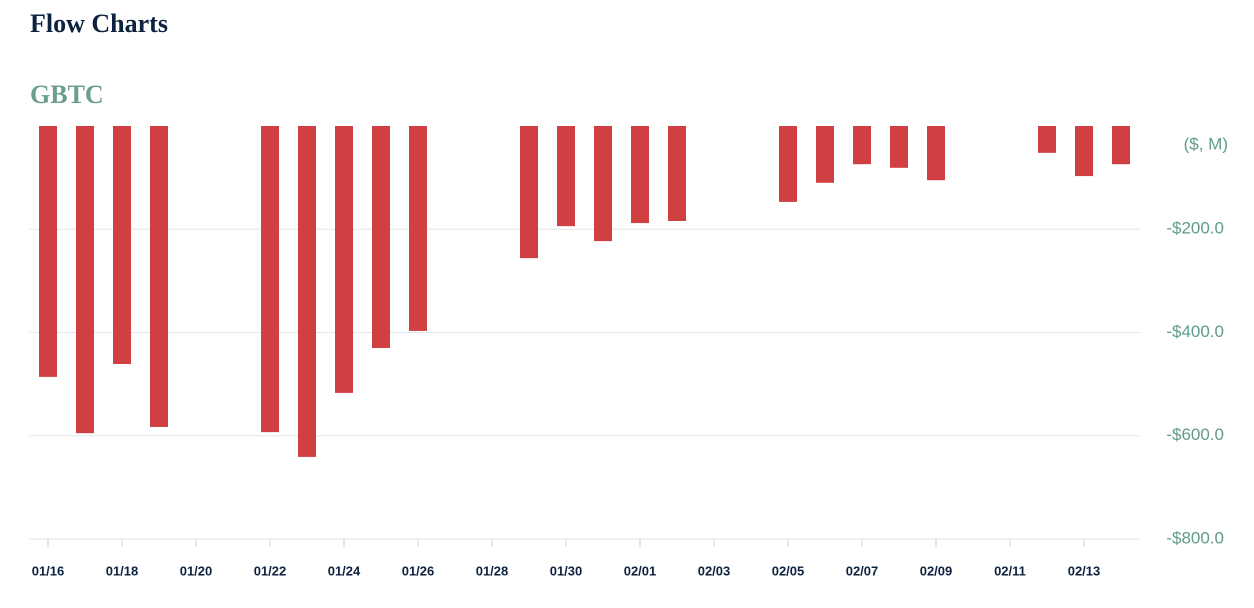 The height and width of the screenshot is (608, 1254). Describe the element at coordinates (714, 570) in the screenshot. I see `x-tick-label: 02/03` at that location.